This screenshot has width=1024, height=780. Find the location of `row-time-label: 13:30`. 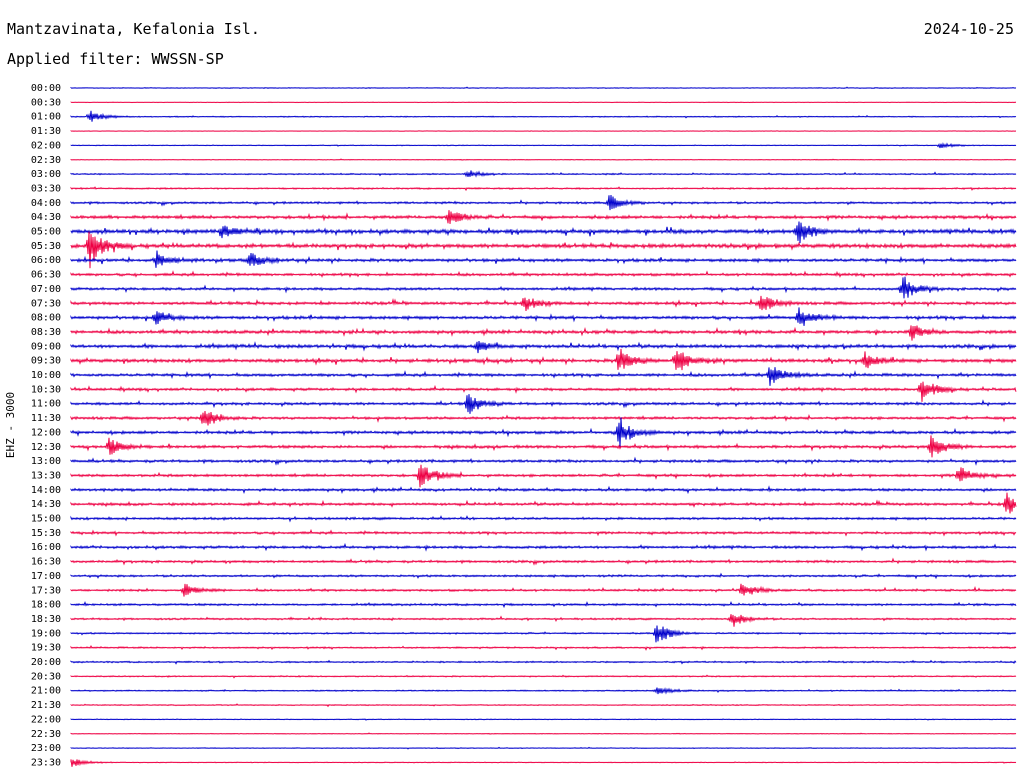

row-time-label: 13:30 is located at coordinates (46, 475).